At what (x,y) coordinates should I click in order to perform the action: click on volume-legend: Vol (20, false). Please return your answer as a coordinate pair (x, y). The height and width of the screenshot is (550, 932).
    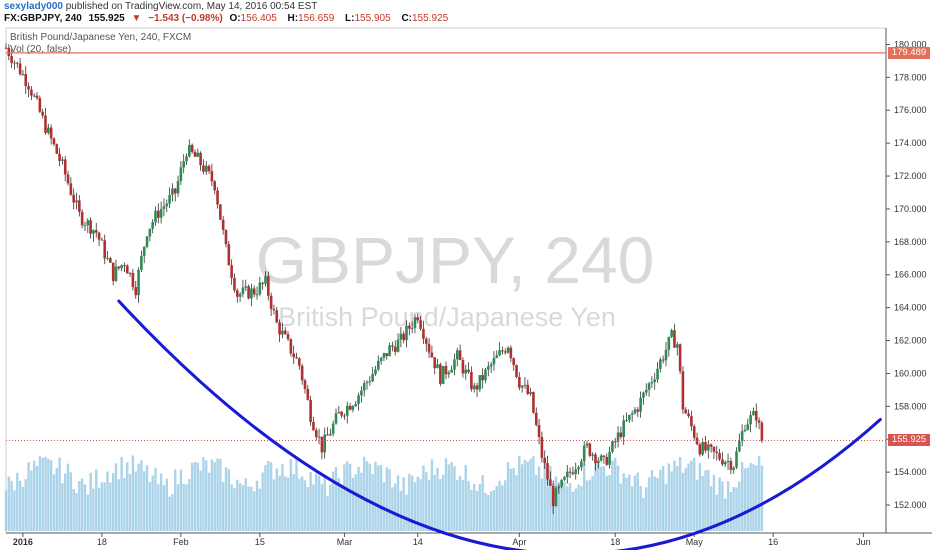
    Looking at the image, I should click on (41, 49).